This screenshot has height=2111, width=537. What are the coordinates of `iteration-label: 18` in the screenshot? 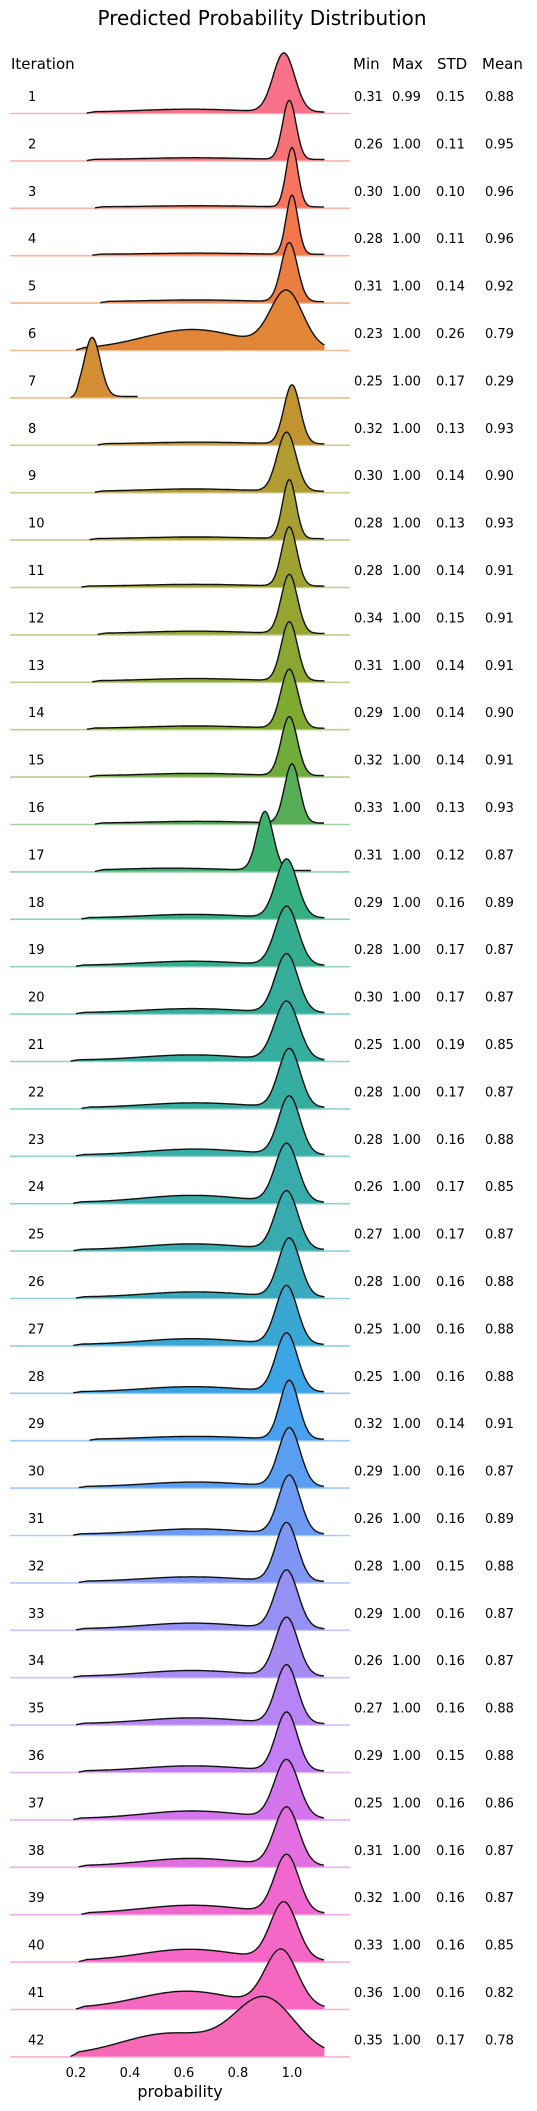 It's located at (36, 903).